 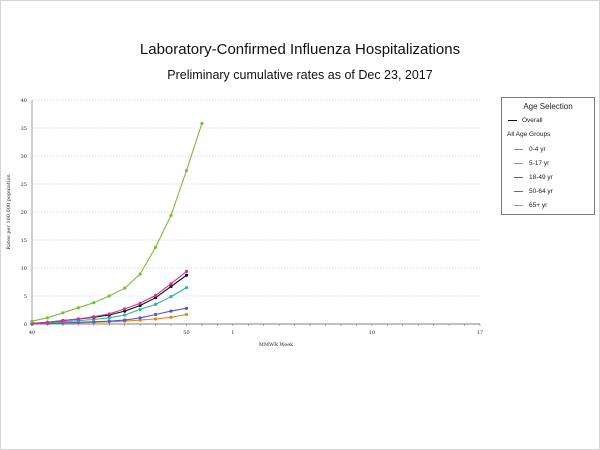 I want to click on legend-item-65-plus: 65+ yr, so click(x=530, y=206).